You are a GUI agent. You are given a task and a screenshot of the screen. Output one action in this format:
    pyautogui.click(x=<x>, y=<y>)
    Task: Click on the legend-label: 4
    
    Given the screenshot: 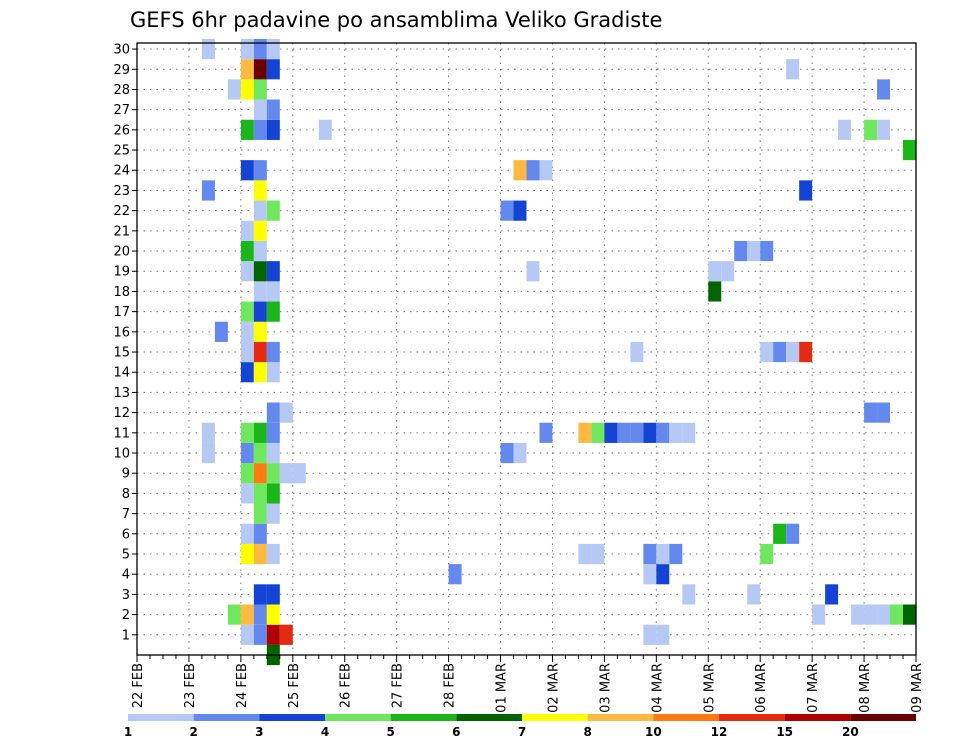 What is the action you would take?
    pyautogui.click(x=325, y=732)
    